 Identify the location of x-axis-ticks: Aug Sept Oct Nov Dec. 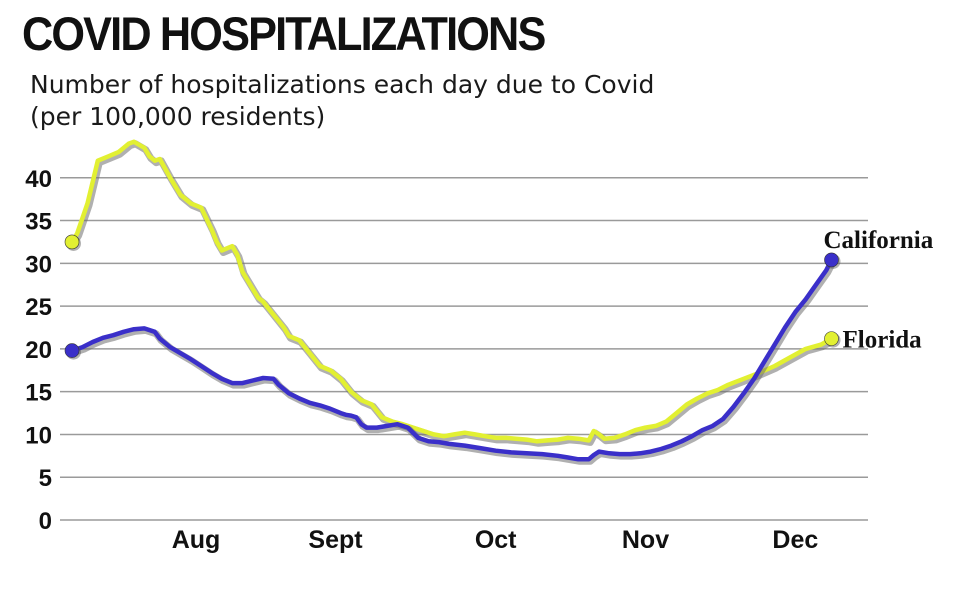
(495, 540).